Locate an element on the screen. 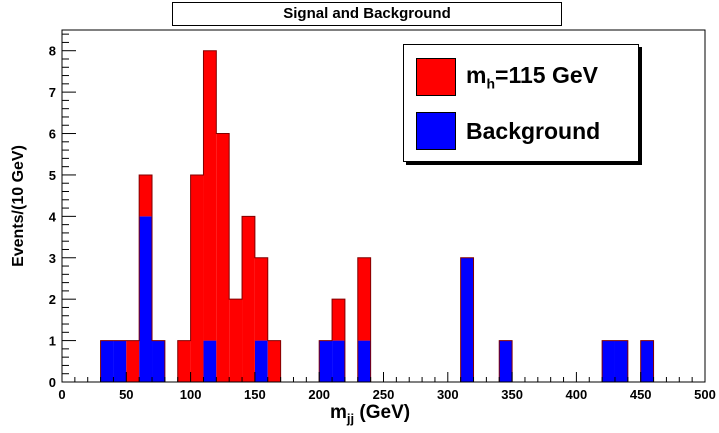 This screenshot has height=433, width=719. x-tick-label: 450 is located at coordinates (641, 394).